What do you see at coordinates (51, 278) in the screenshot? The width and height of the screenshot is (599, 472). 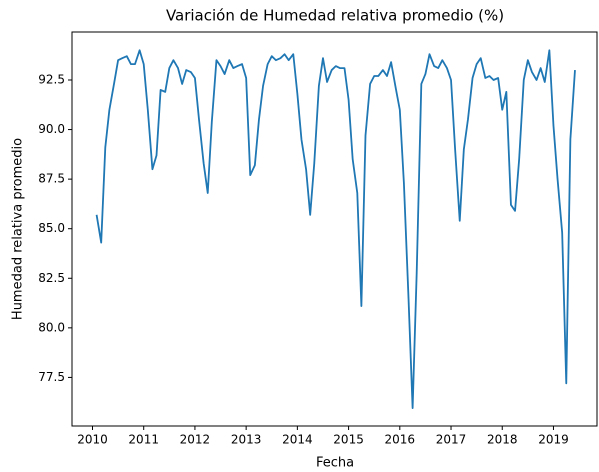 I see `y-tick-label: 82.5` at bounding box center [51, 278].